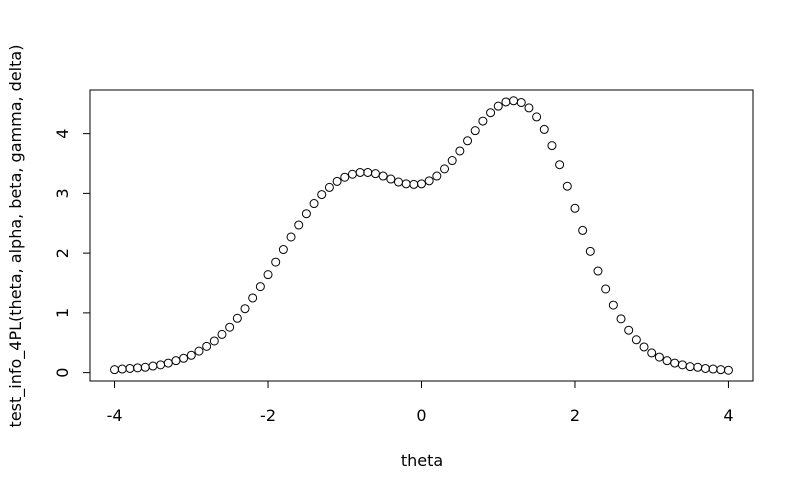 The width and height of the screenshot is (800, 494). I want to click on x-tick-label: 0, so click(421, 415).